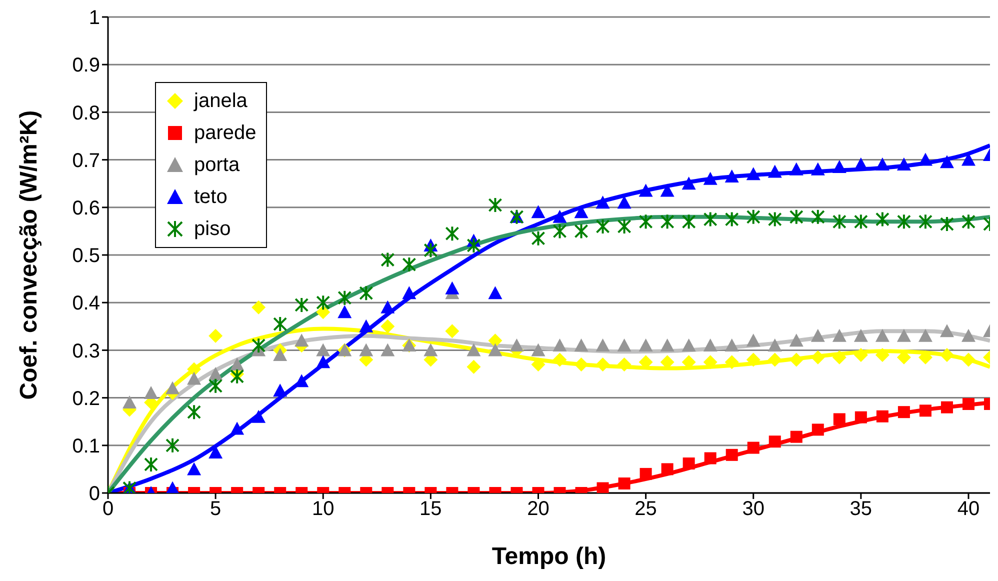 This screenshot has height=581, width=998. Describe the element at coordinates (86, 399) in the screenshot. I see `y-tick-label: 0.2` at that location.